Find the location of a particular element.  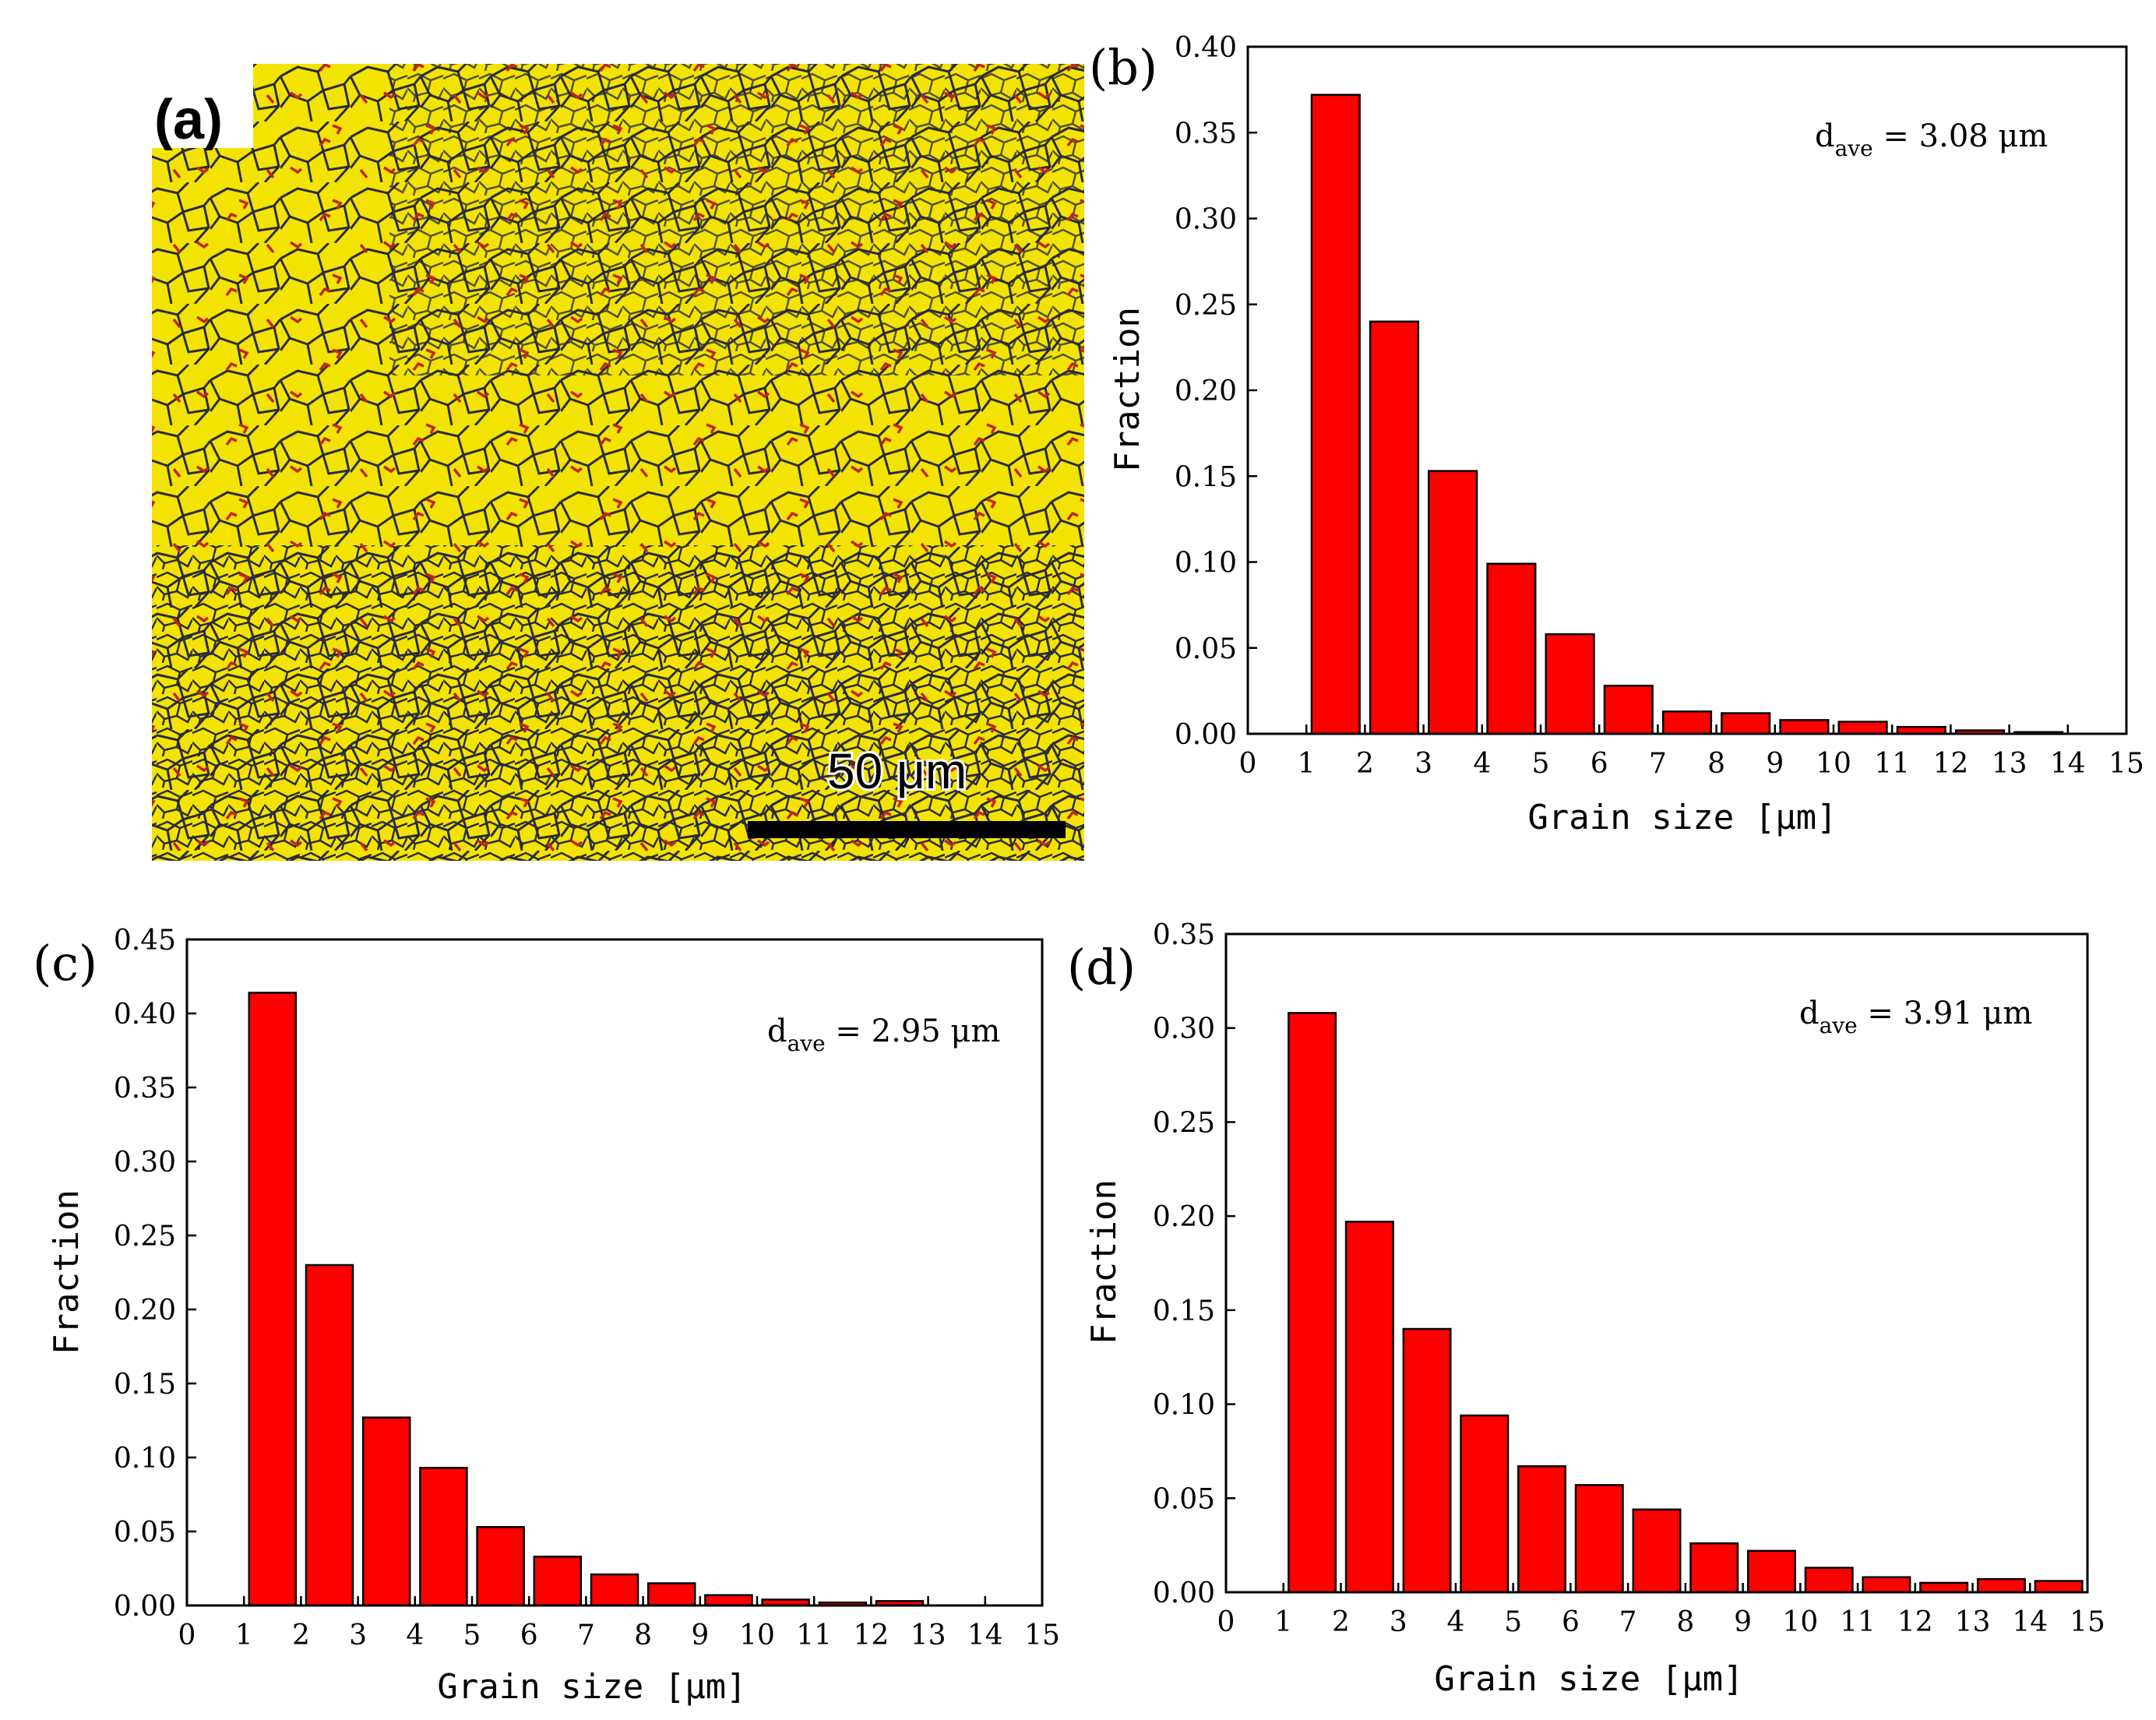

y-axis-label-c: Fraction is located at coordinates (66, 1272).